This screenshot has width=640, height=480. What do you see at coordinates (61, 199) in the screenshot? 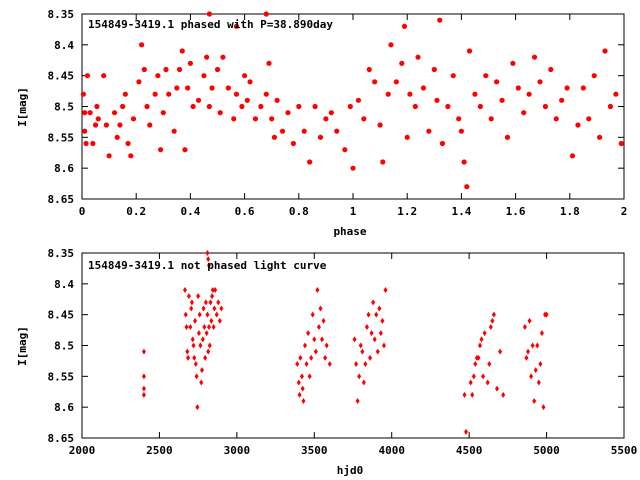
I see `y-tick-label: 8.65` at bounding box center [61, 199].